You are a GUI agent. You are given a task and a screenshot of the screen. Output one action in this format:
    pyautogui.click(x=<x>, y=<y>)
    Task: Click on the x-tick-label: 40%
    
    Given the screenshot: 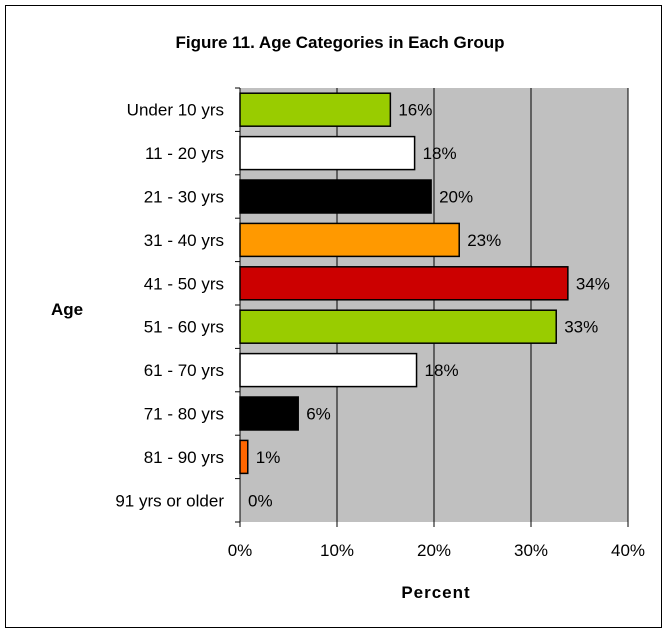 What is the action you would take?
    pyautogui.click(x=628, y=550)
    